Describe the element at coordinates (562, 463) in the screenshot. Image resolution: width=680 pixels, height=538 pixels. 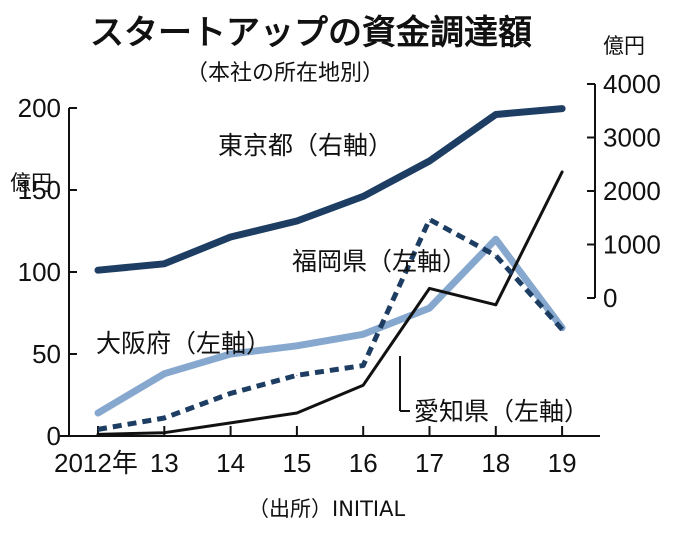
I see `x-tick-label: 19` at that location.